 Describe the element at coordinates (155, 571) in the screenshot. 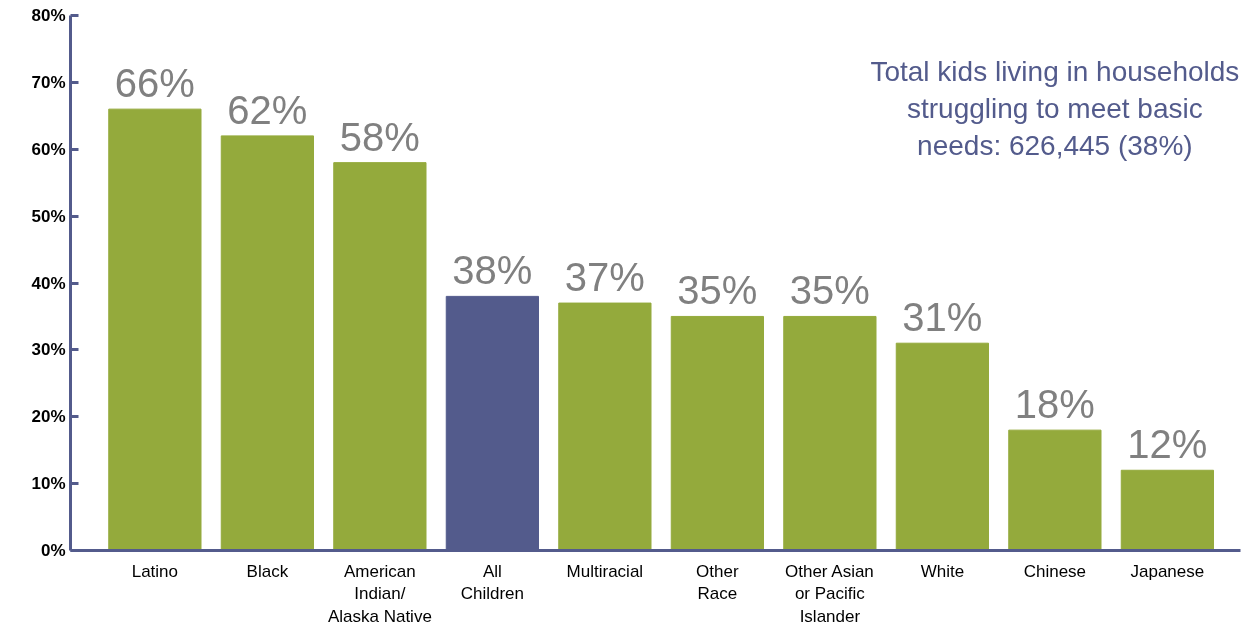

I see `x-tick-label: Latino` at that location.